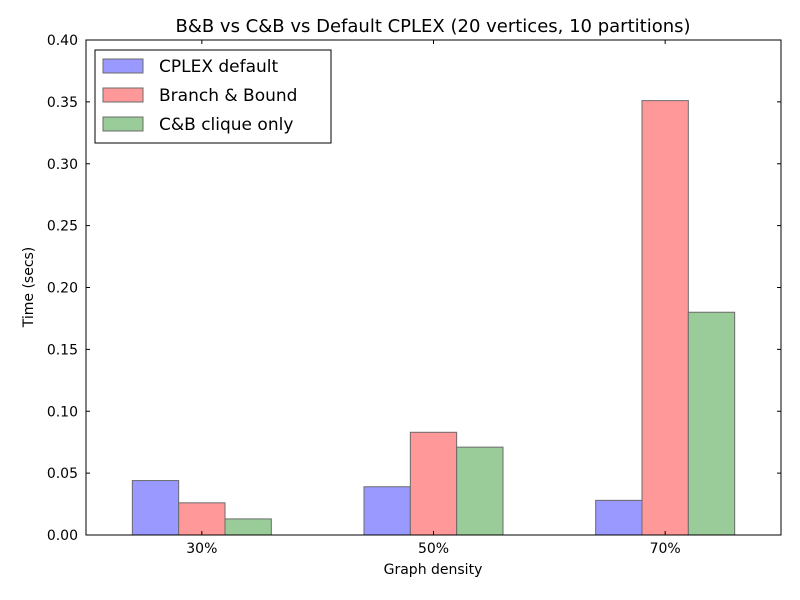  Describe the element at coordinates (62, 227) in the screenshot. I see `y-tick-label: 0.25` at that location.